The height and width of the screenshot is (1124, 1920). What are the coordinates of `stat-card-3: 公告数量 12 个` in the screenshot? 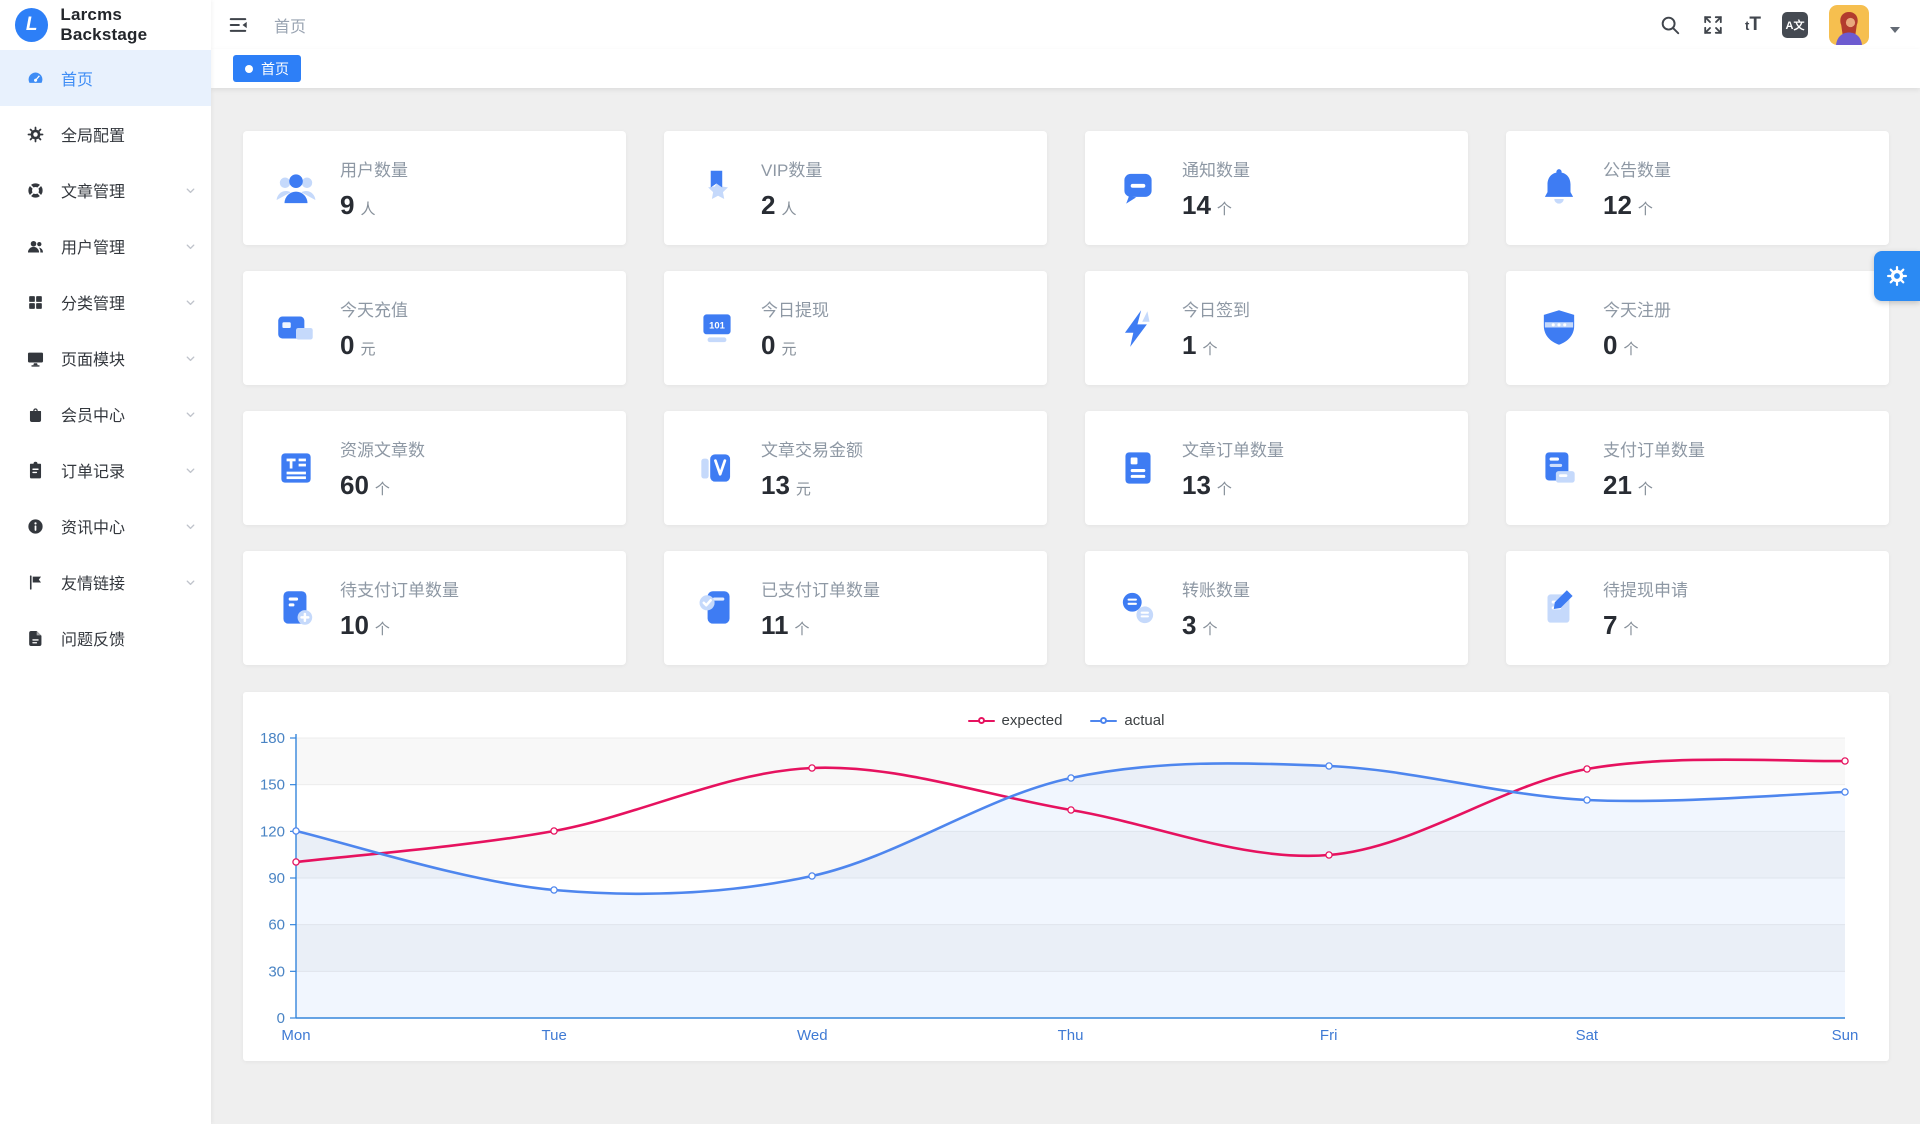 It's located at (1697, 188).